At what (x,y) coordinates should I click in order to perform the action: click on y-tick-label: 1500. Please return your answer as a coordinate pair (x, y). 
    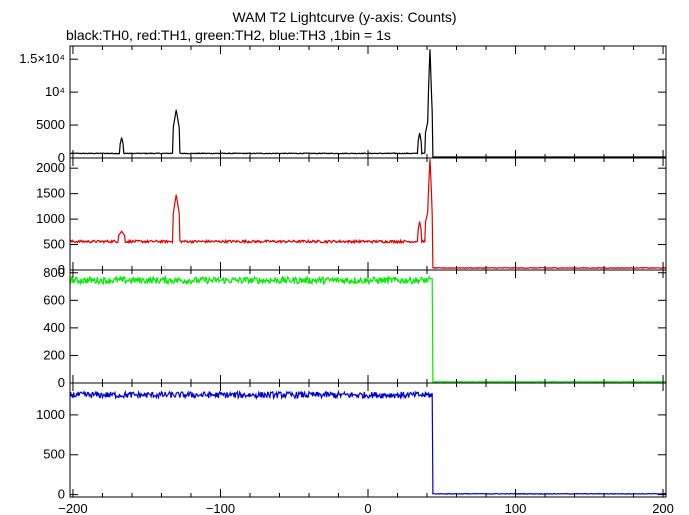
    Looking at the image, I should click on (50, 193).